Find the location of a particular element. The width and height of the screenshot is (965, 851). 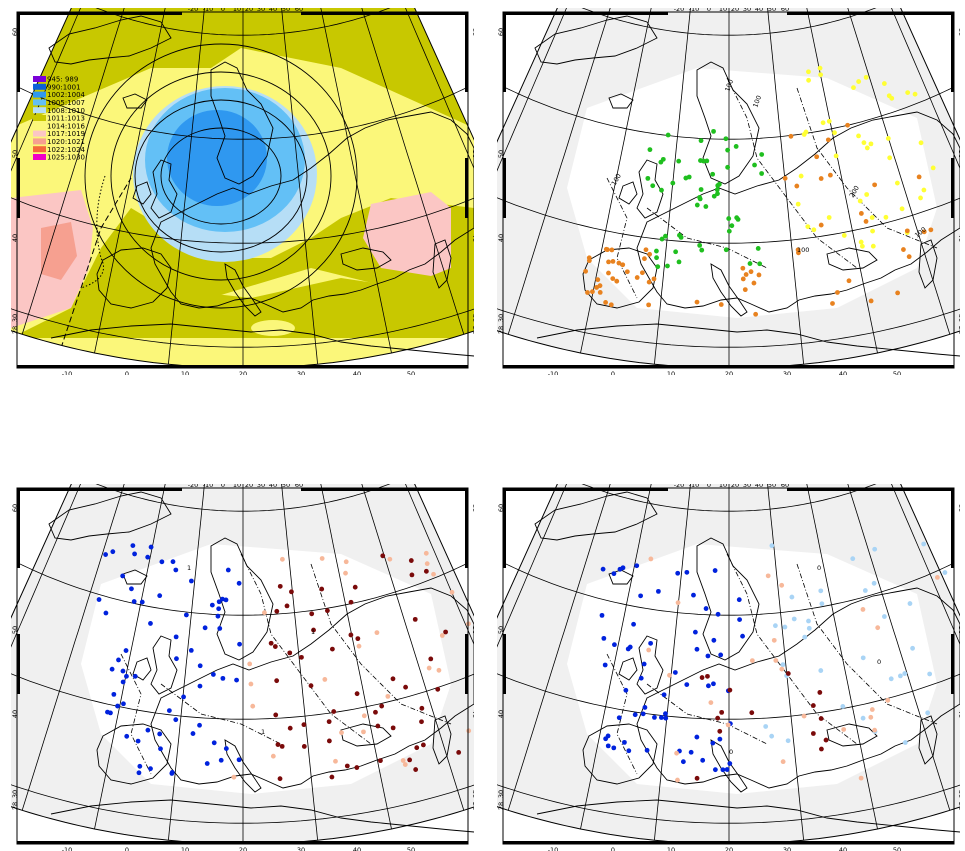

left-tick-label: 30 is located at coordinates (501, 794).